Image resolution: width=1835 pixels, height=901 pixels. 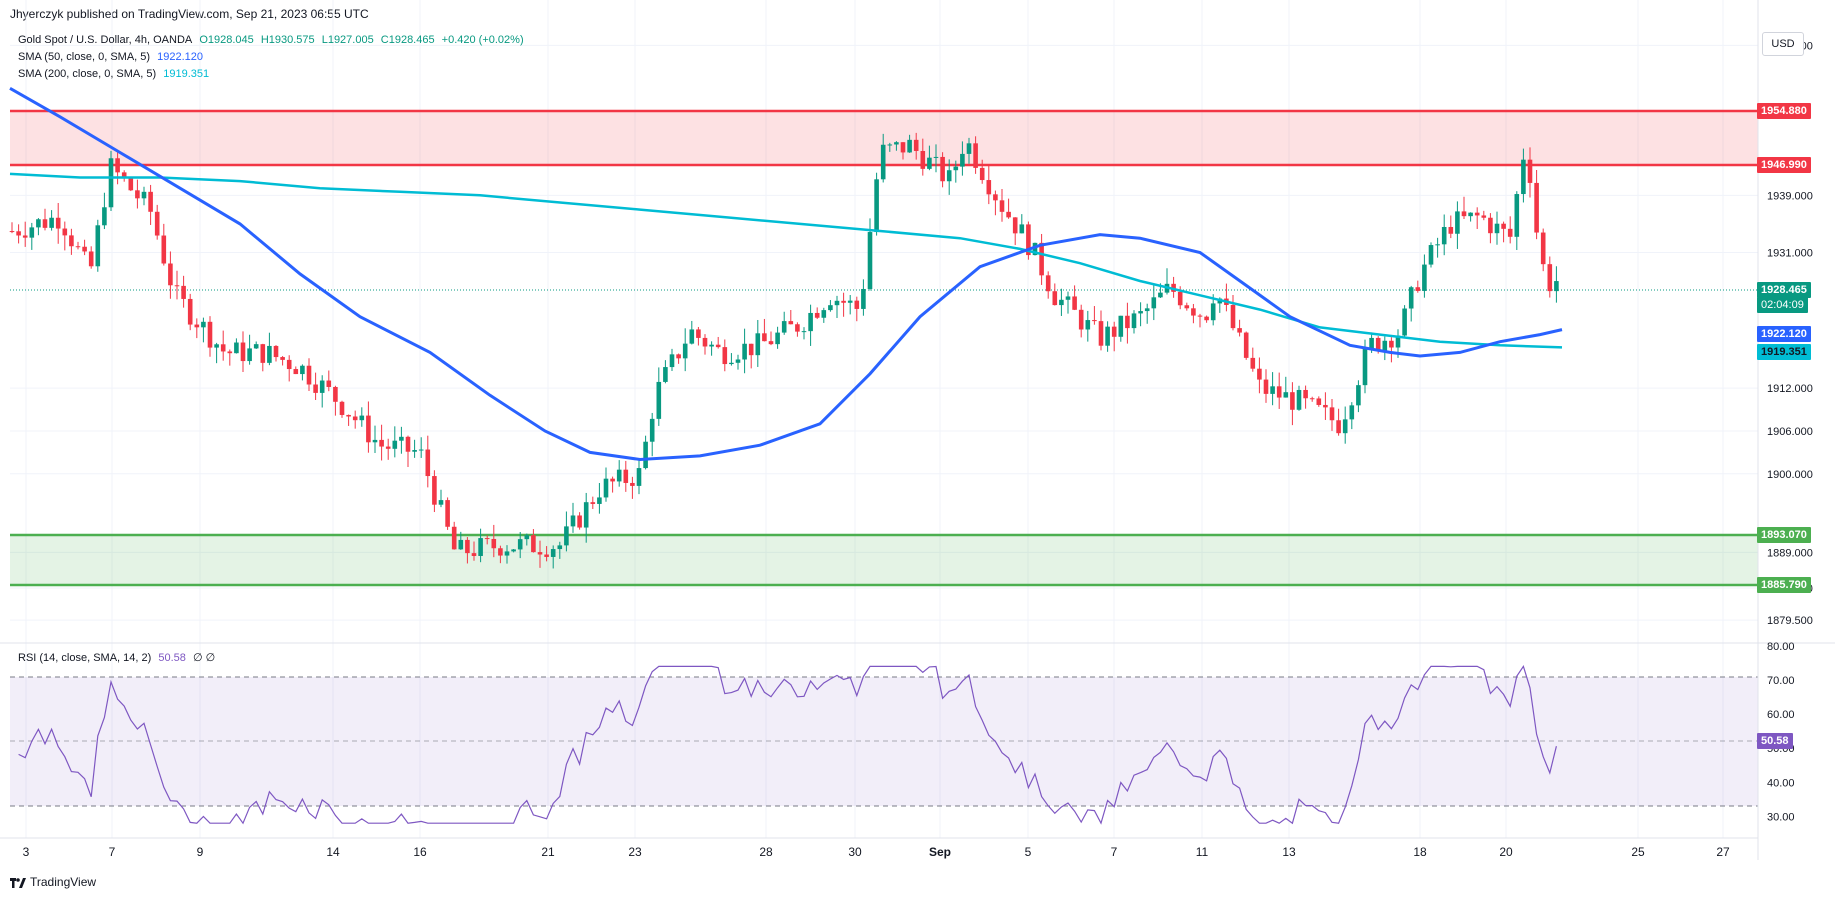 I want to click on symbol-title: Gold Spot / U.S. Dollar, 4h, OANDA, so click(x=105, y=40).